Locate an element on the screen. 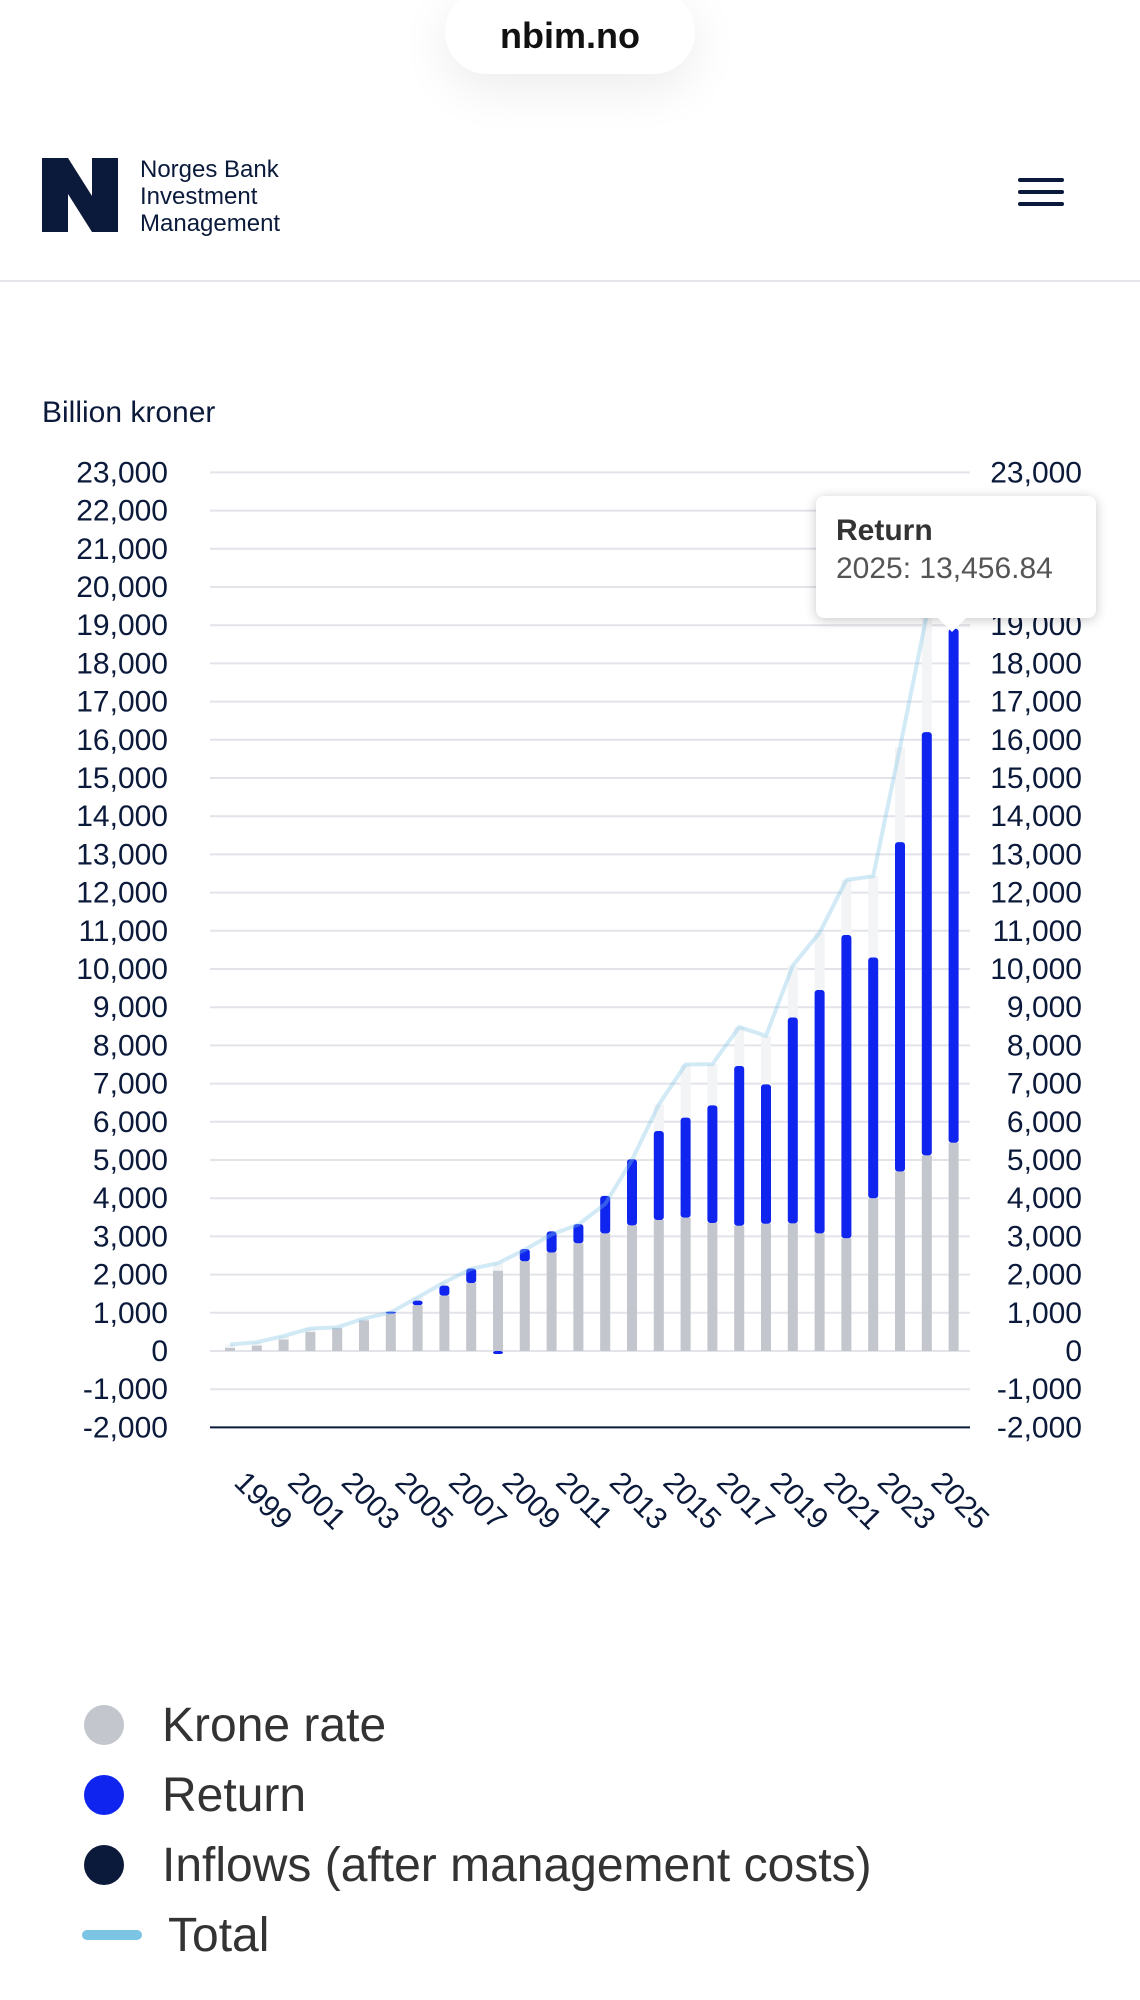  y-tick-label-left: 14,000 is located at coordinates (122, 816).